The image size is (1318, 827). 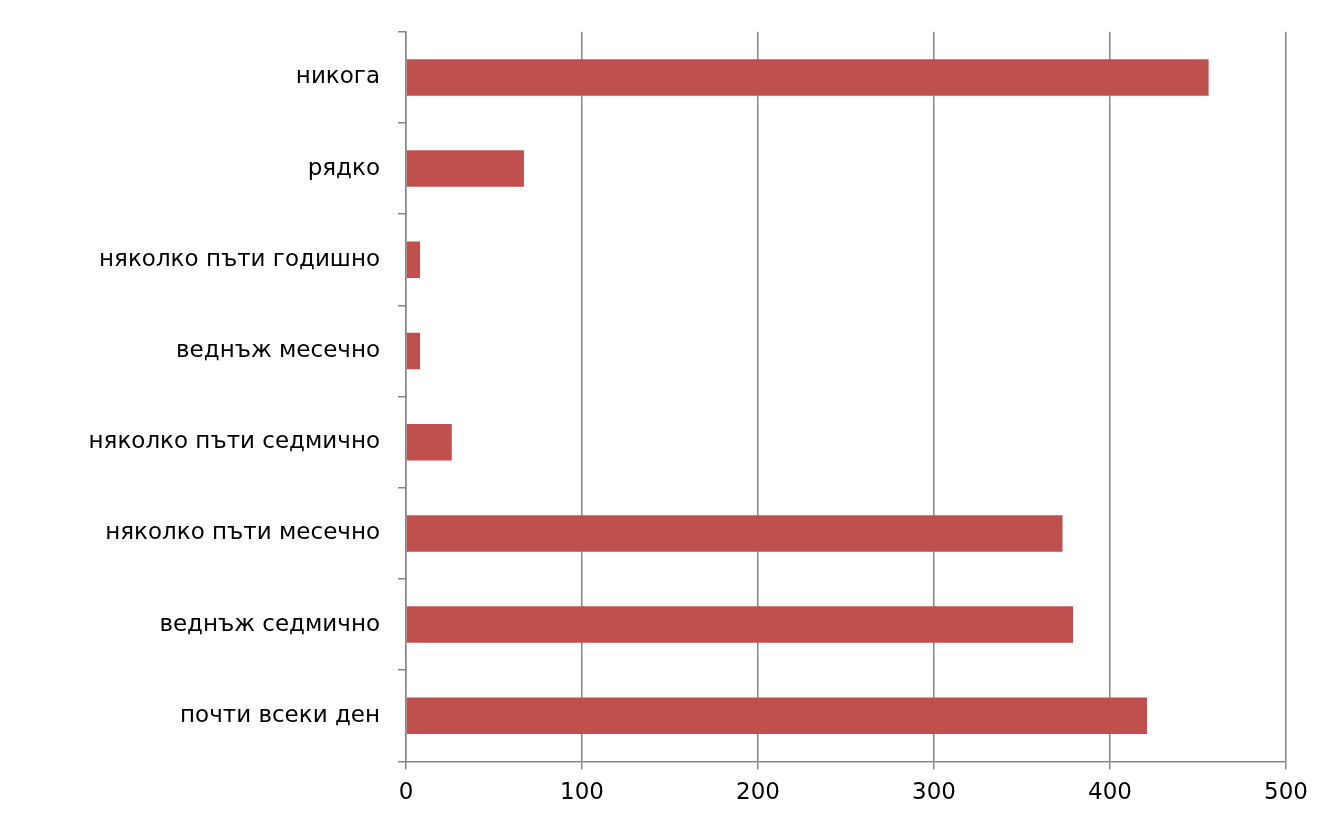 I want to click on y-tick-label: почти всеки ден, so click(x=280, y=713).